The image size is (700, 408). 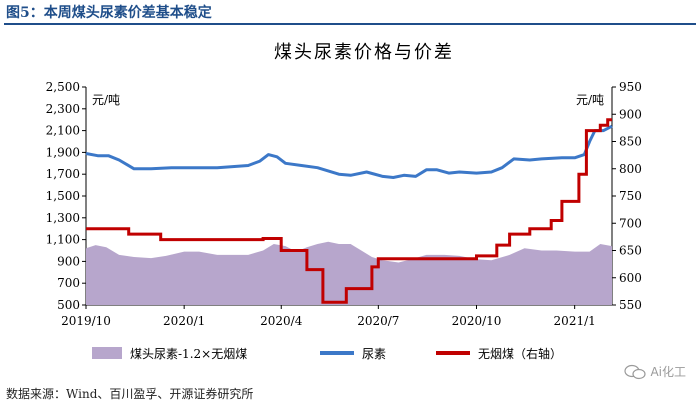 I want to click on spread-area-series, so click(x=349, y=273).